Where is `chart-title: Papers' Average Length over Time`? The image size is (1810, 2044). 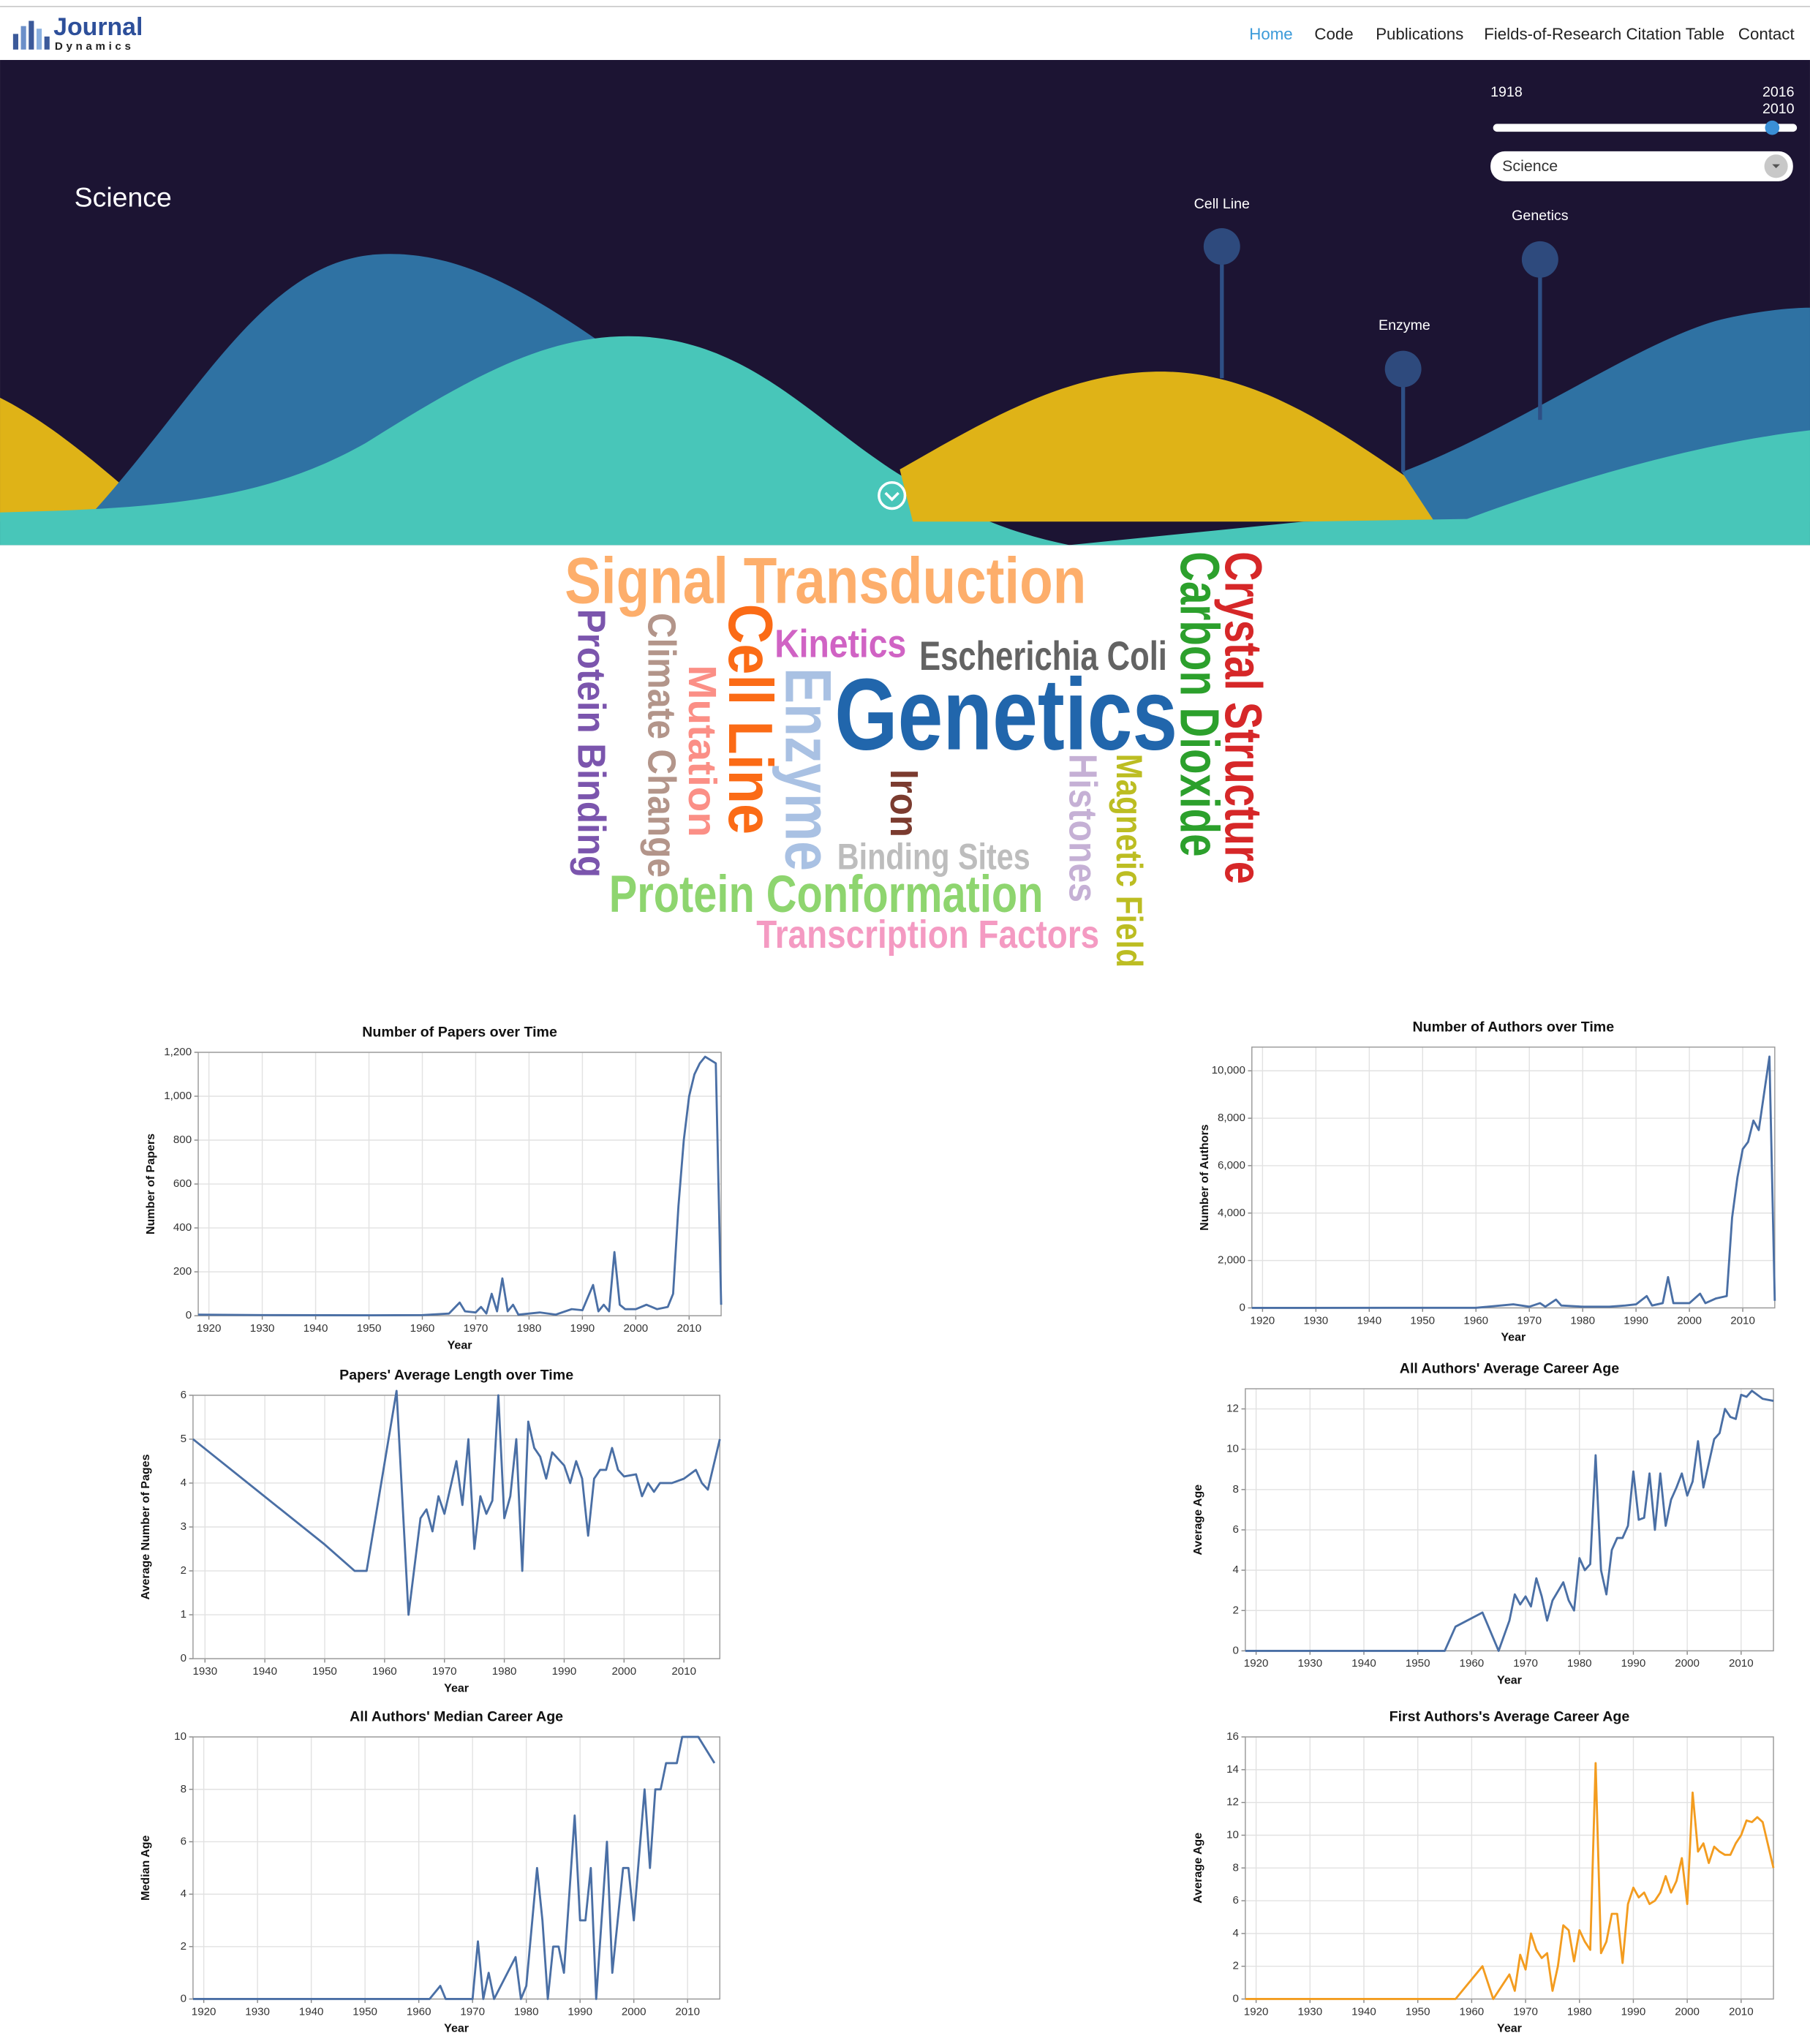 chart-title: Papers' Average Length over Time is located at coordinates (456, 1375).